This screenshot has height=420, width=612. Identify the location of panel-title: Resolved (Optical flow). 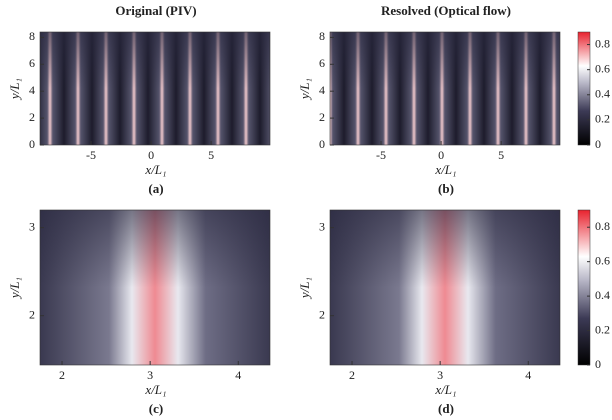
(446, 10).